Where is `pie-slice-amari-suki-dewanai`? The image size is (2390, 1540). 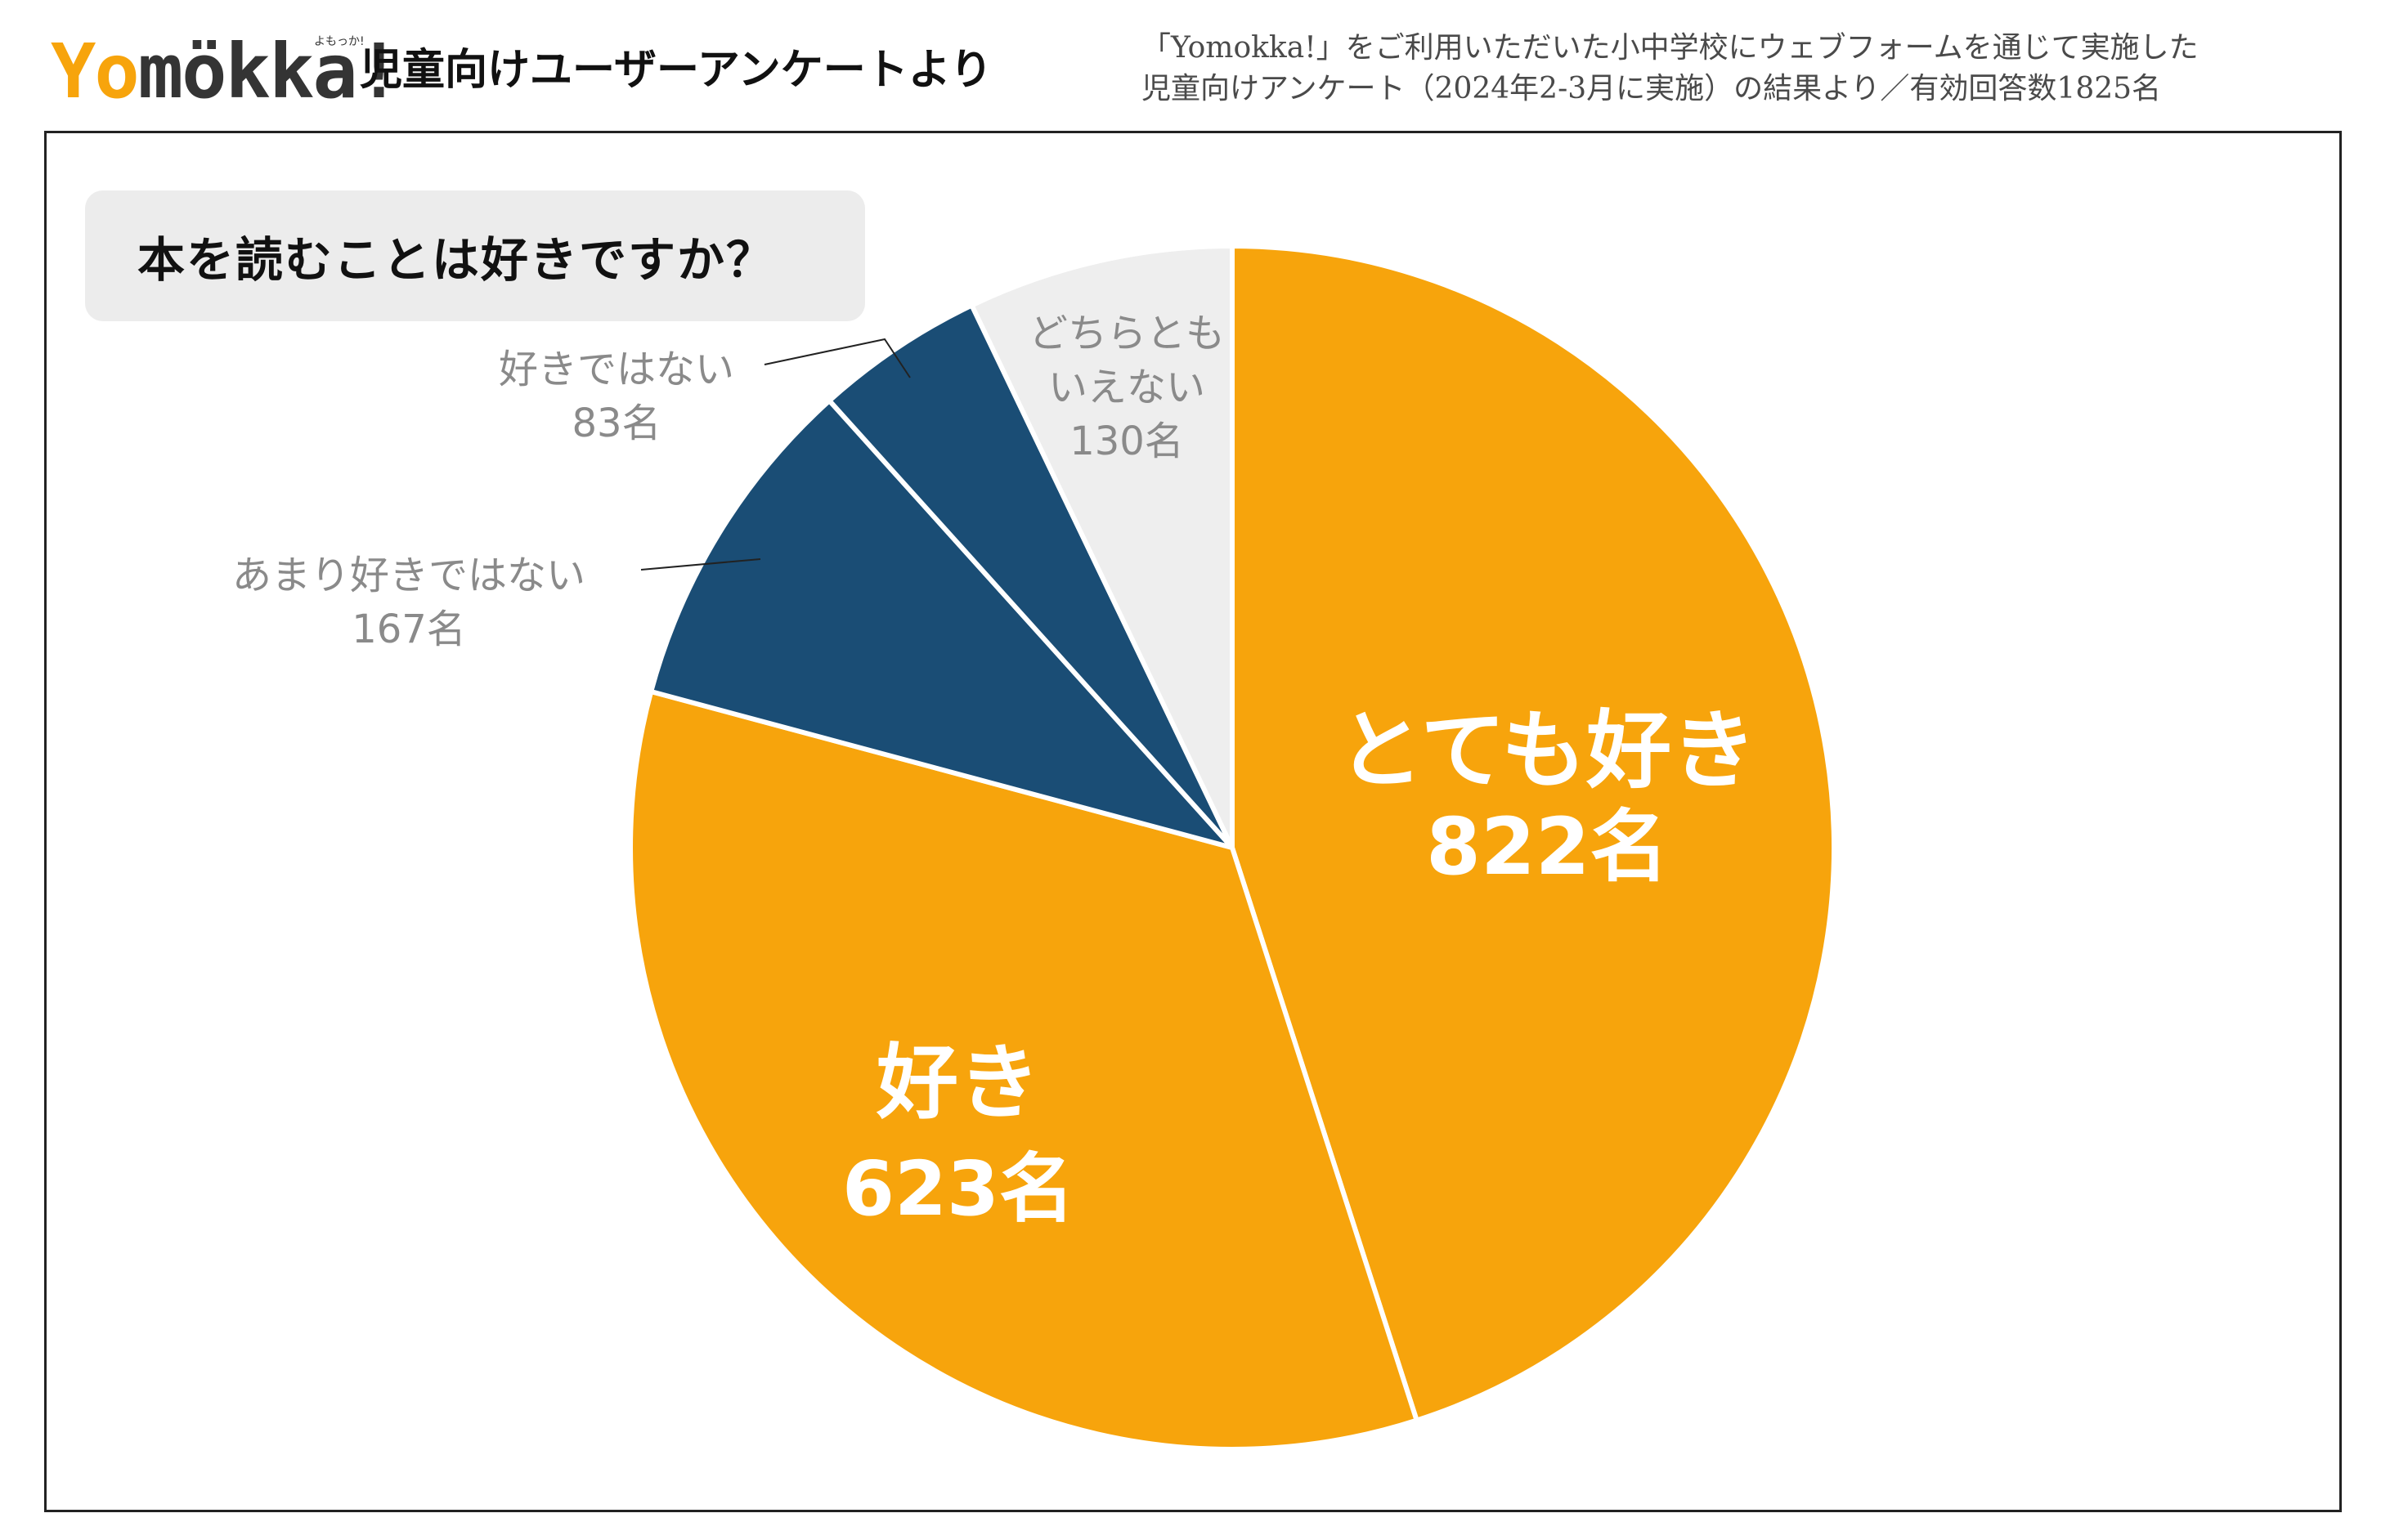
pie-slice-amari-suki-dewanai is located at coordinates (941, 624).